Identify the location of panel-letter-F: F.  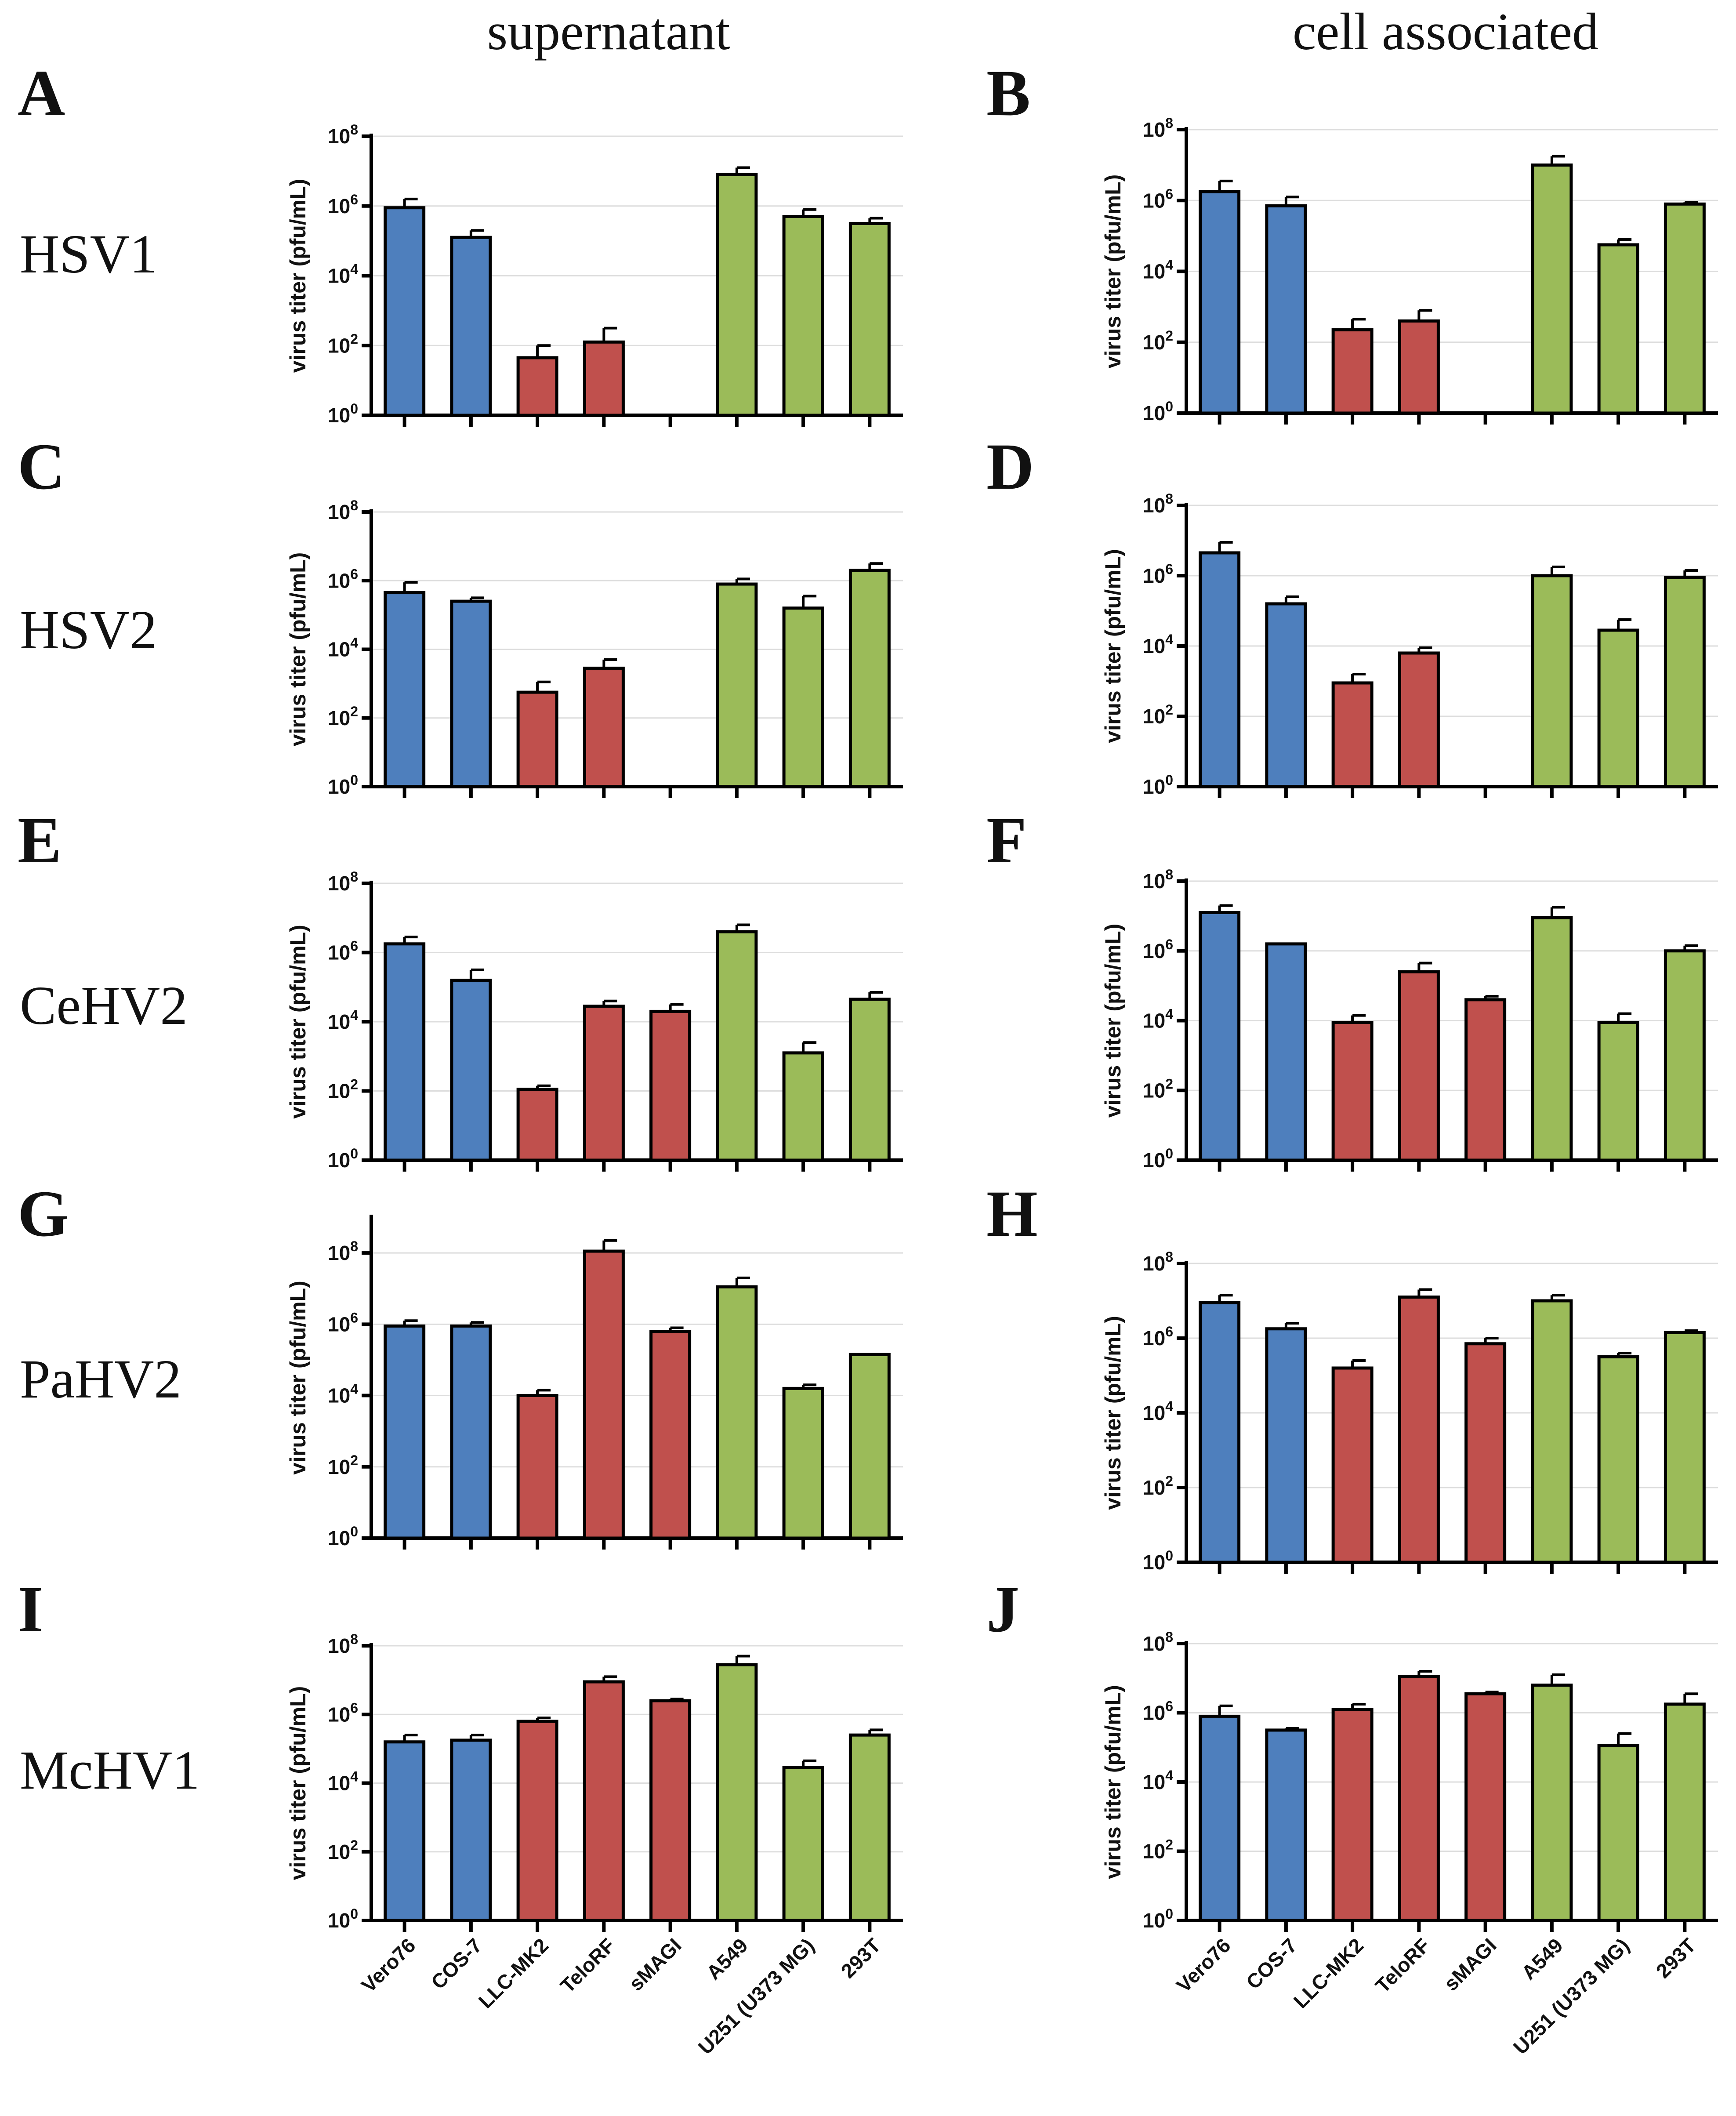
(1006, 841).